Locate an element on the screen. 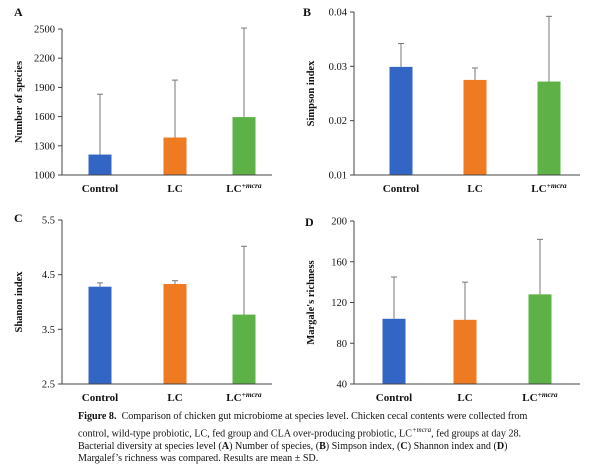 The height and width of the screenshot is (473, 600). panel-letter: A is located at coordinates (18, 12).